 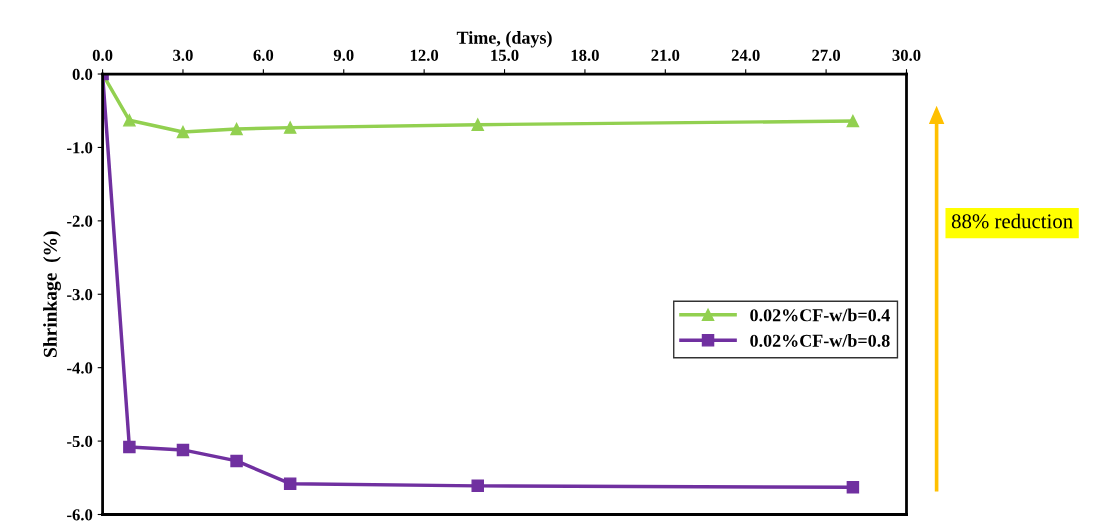 I want to click on x-tick-label: 27.0, so click(x=826, y=55).